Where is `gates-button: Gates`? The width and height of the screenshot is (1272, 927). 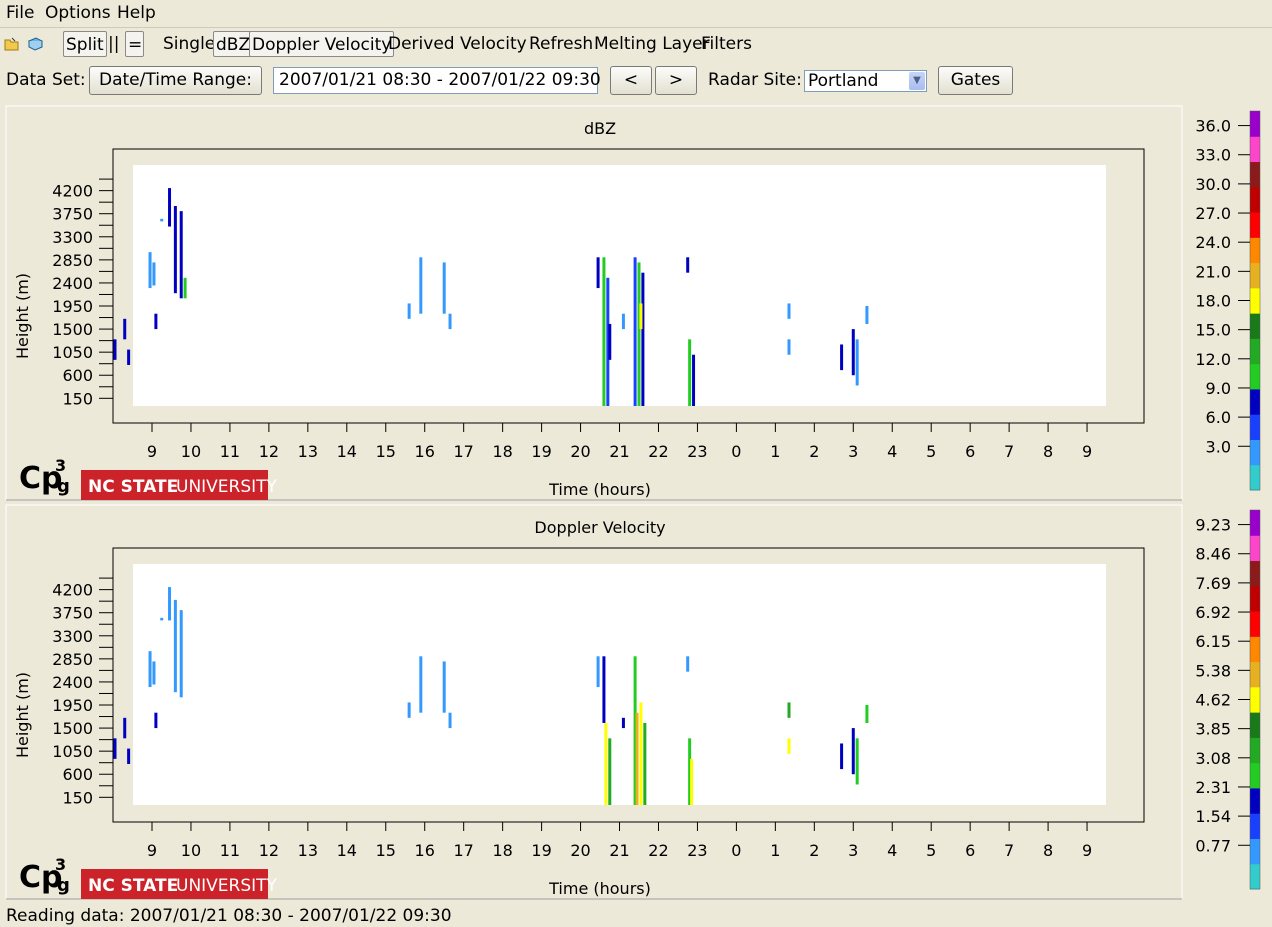
gates-button: Gates is located at coordinates (975, 80).